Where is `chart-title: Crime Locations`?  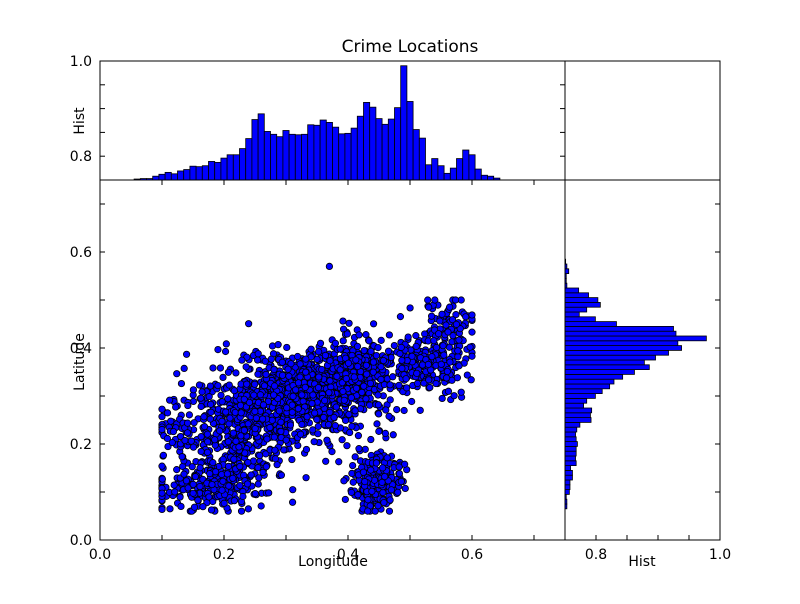
chart-title: Crime Locations is located at coordinates (410, 47).